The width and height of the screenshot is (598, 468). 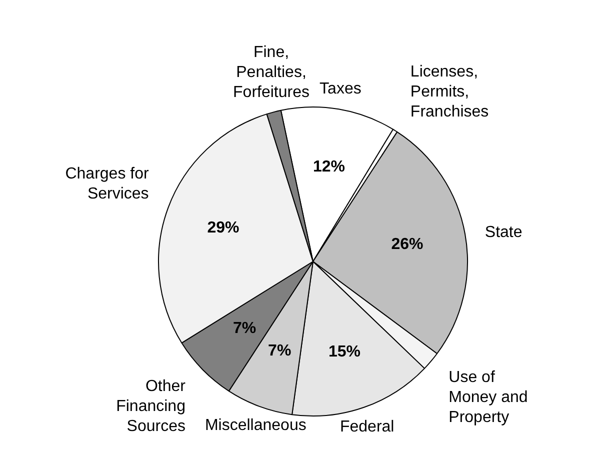 What do you see at coordinates (107, 184) in the screenshot?
I see `slice-label: Charges for Services` at bounding box center [107, 184].